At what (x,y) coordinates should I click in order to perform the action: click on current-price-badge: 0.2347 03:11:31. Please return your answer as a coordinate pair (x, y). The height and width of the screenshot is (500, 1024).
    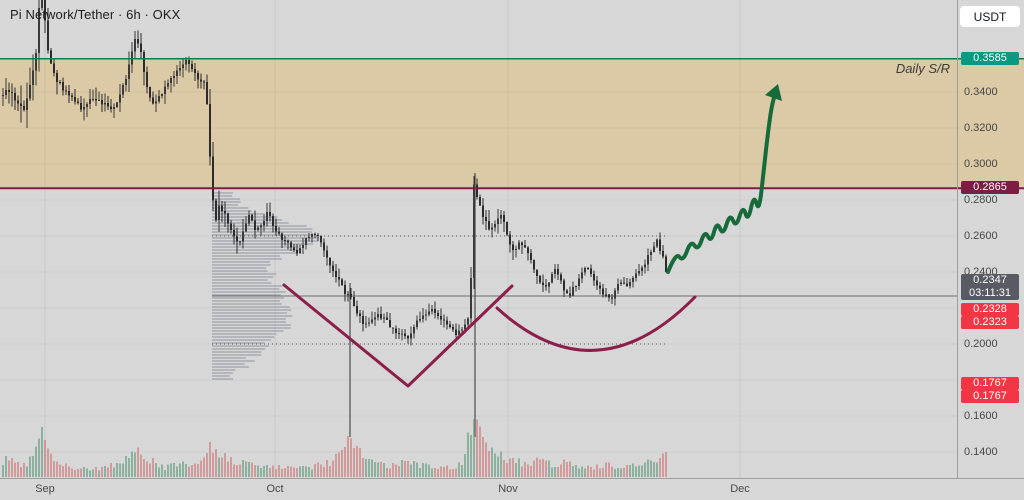
    Looking at the image, I should click on (990, 287).